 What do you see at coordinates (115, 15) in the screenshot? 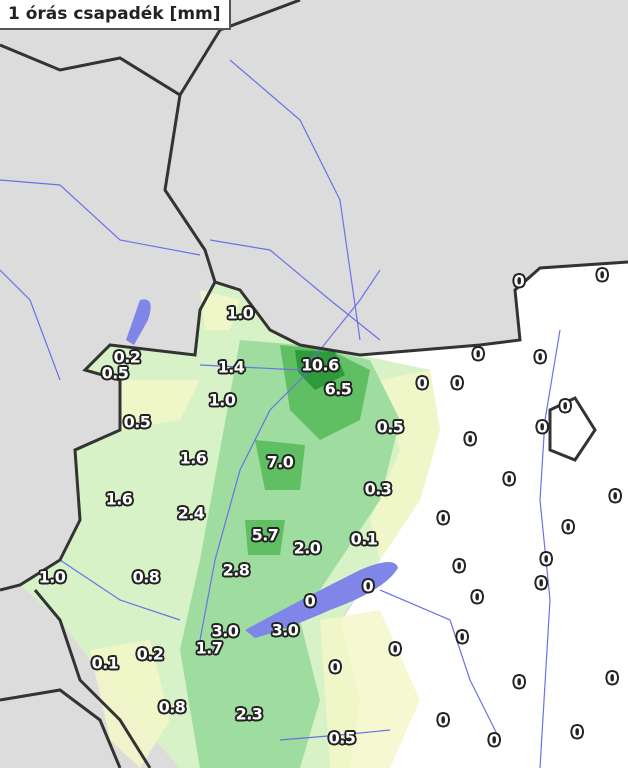
I see `map-title: 1 órás csapadék [mm]` at bounding box center [115, 15].